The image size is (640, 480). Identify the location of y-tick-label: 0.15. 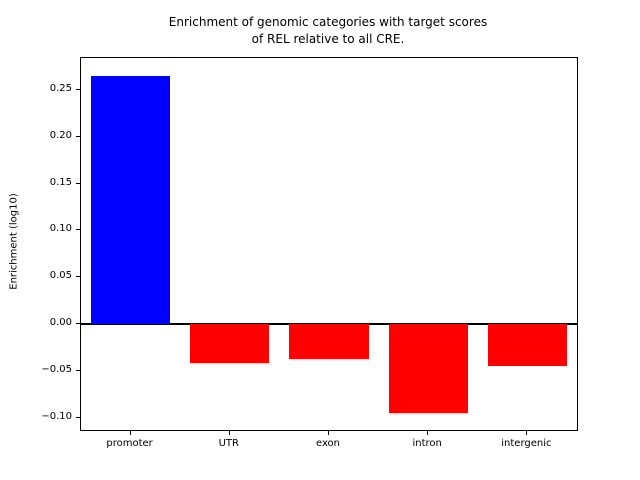
(60, 182).